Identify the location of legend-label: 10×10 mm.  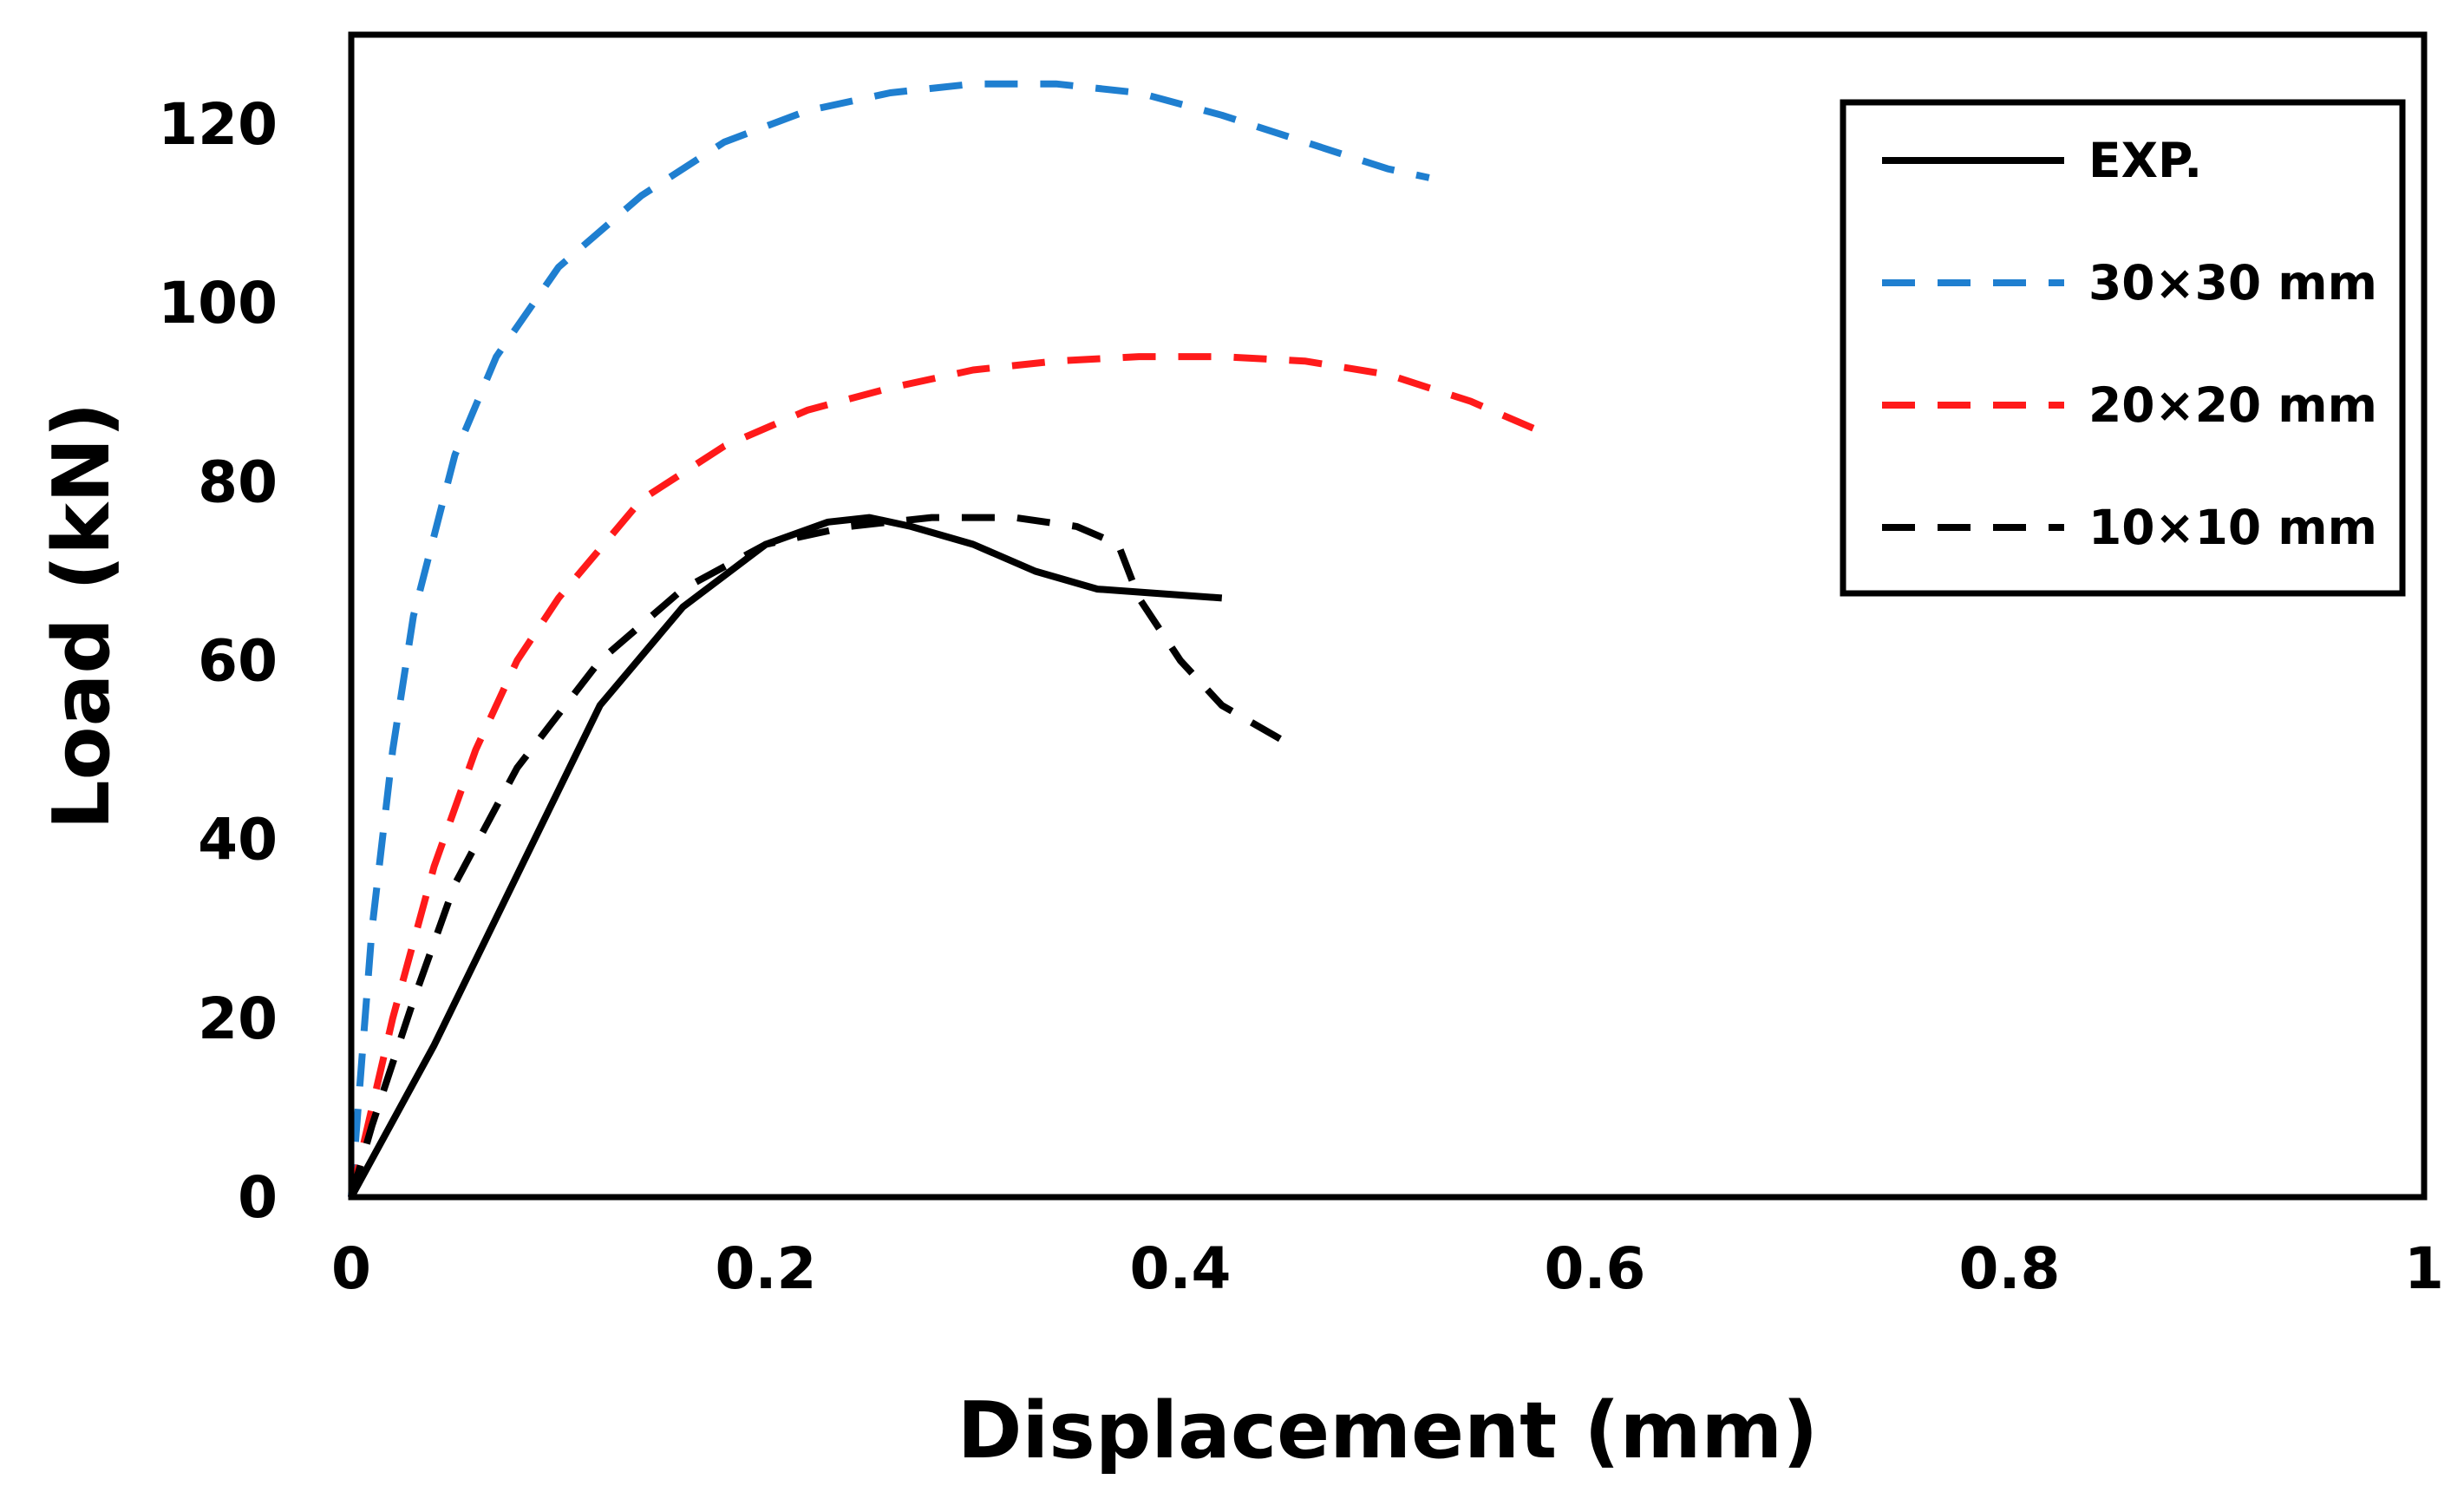
(2232, 527).